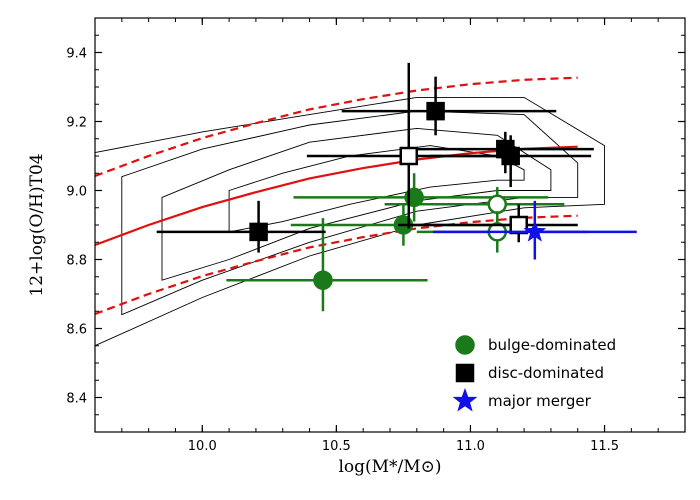 This screenshot has width=700, height=500. Describe the element at coordinates (465, 345) in the screenshot. I see `legend-marker-bulge-dominated` at that location.